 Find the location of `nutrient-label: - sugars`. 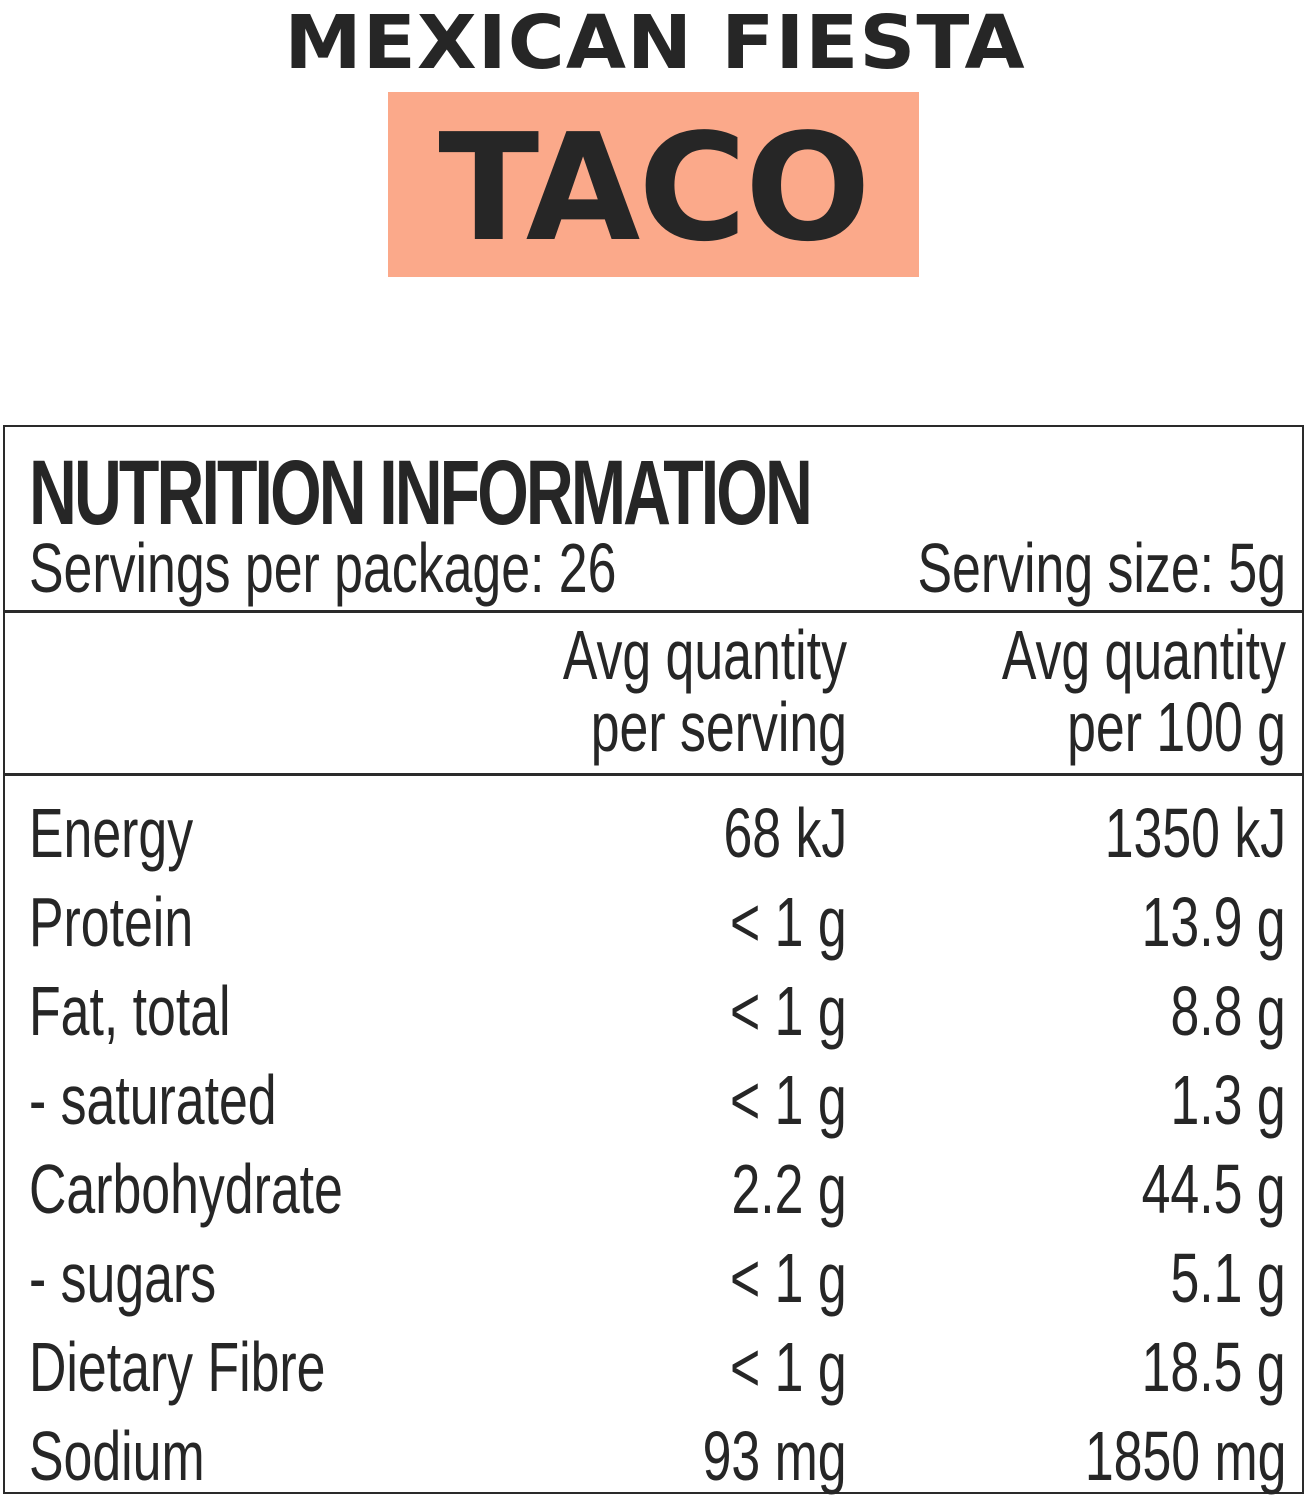

nutrient-label: - sugars is located at coordinates (123, 1278).